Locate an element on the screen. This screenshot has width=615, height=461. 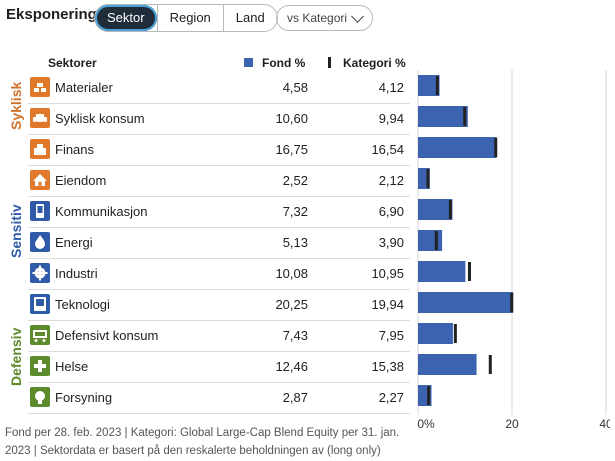
table-row: Forsyning 2,87 2,27 is located at coordinates (219, 398).